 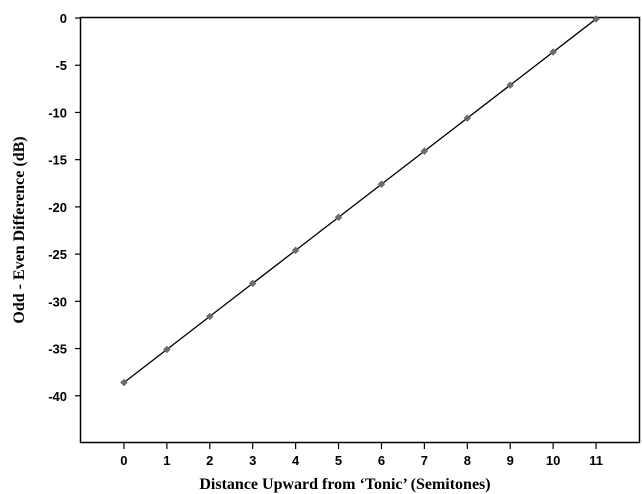 What do you see at coordinates (510, 460) in the screenshot?
I see `x-tick-label: 9` at bounding box center [510, 460].